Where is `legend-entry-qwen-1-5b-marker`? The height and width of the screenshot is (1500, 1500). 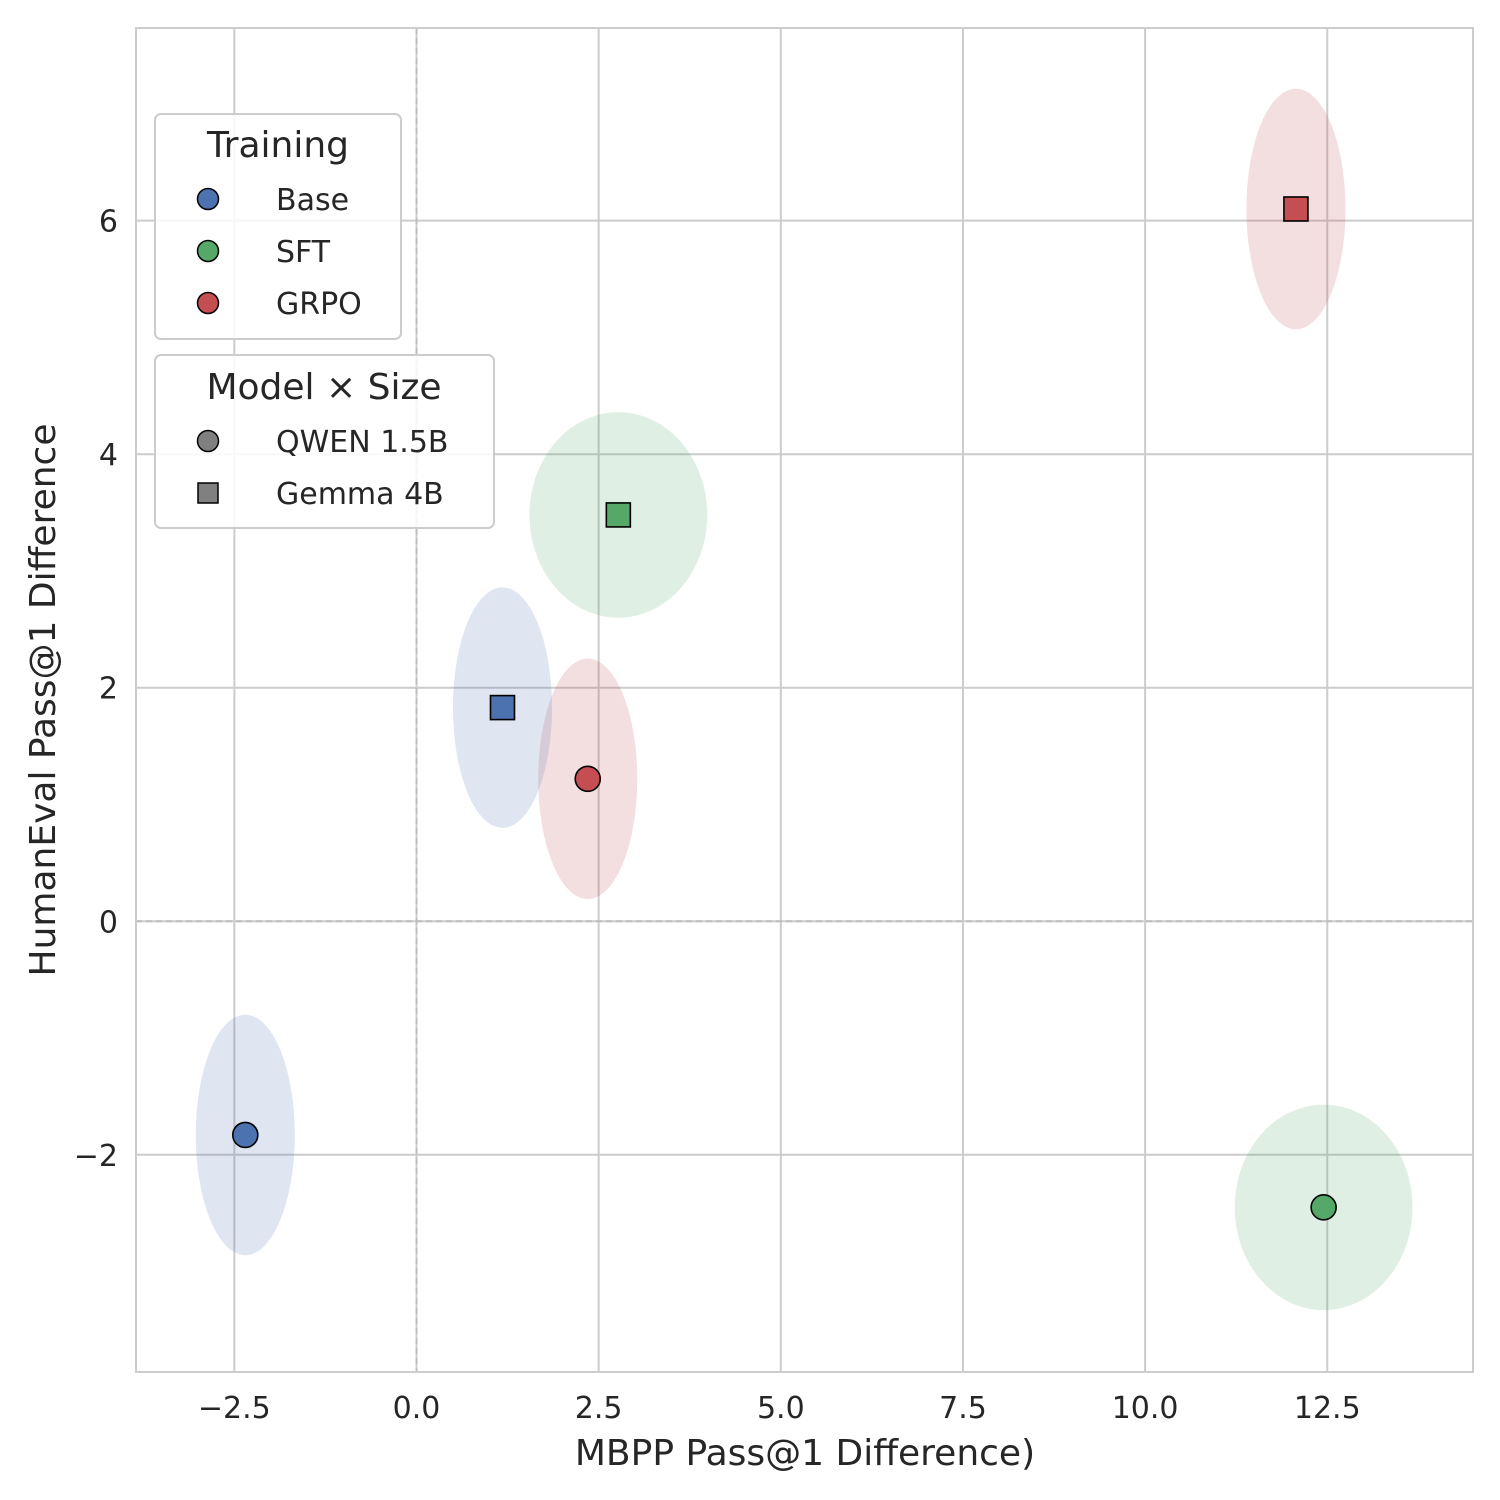 legend-entry-qwen-1-5b-marker is located at coordinates (208, 441).